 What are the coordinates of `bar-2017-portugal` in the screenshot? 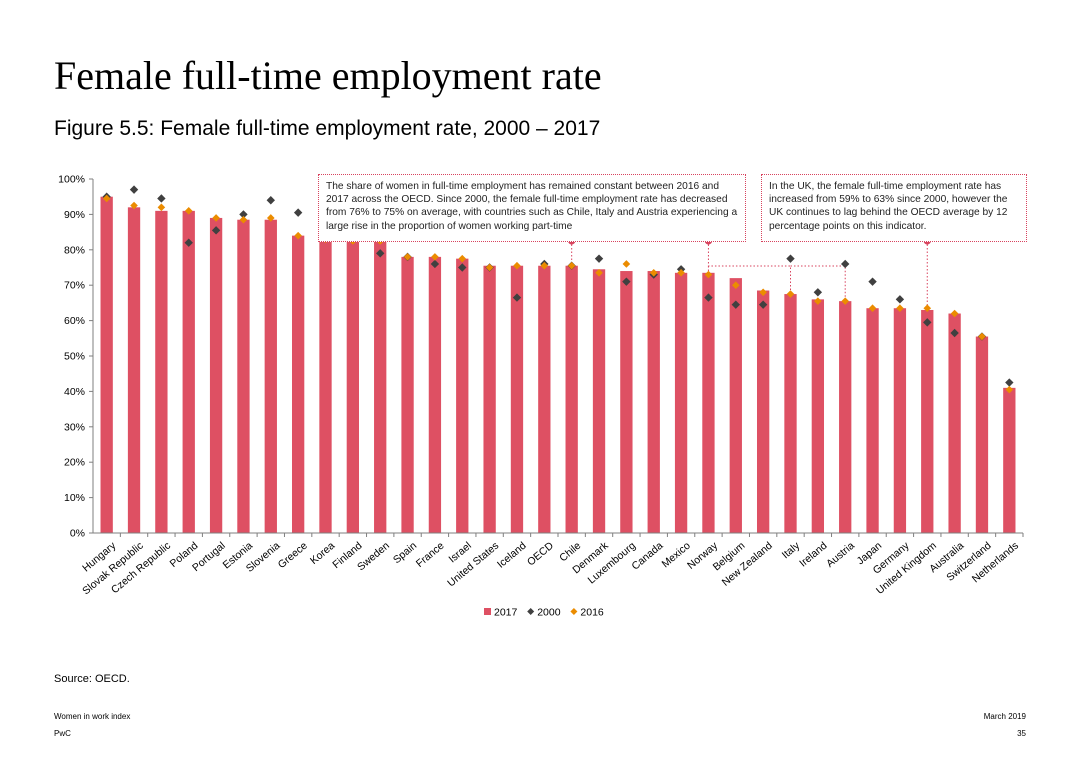 It's located at (216, 375).